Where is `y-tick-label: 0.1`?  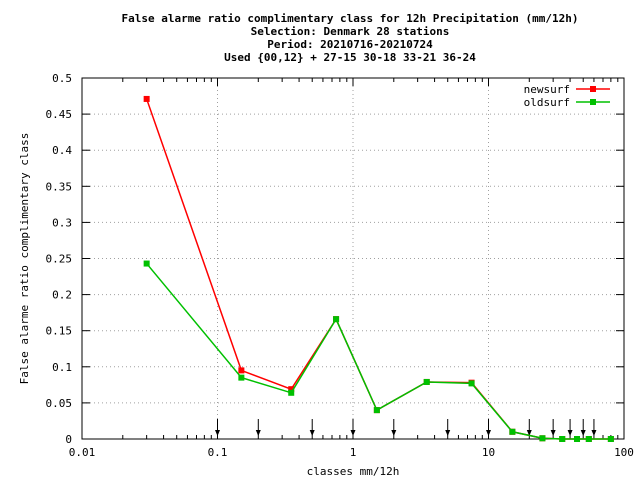
y-tick-label: 0.1 is located at coordinates (62, 367).